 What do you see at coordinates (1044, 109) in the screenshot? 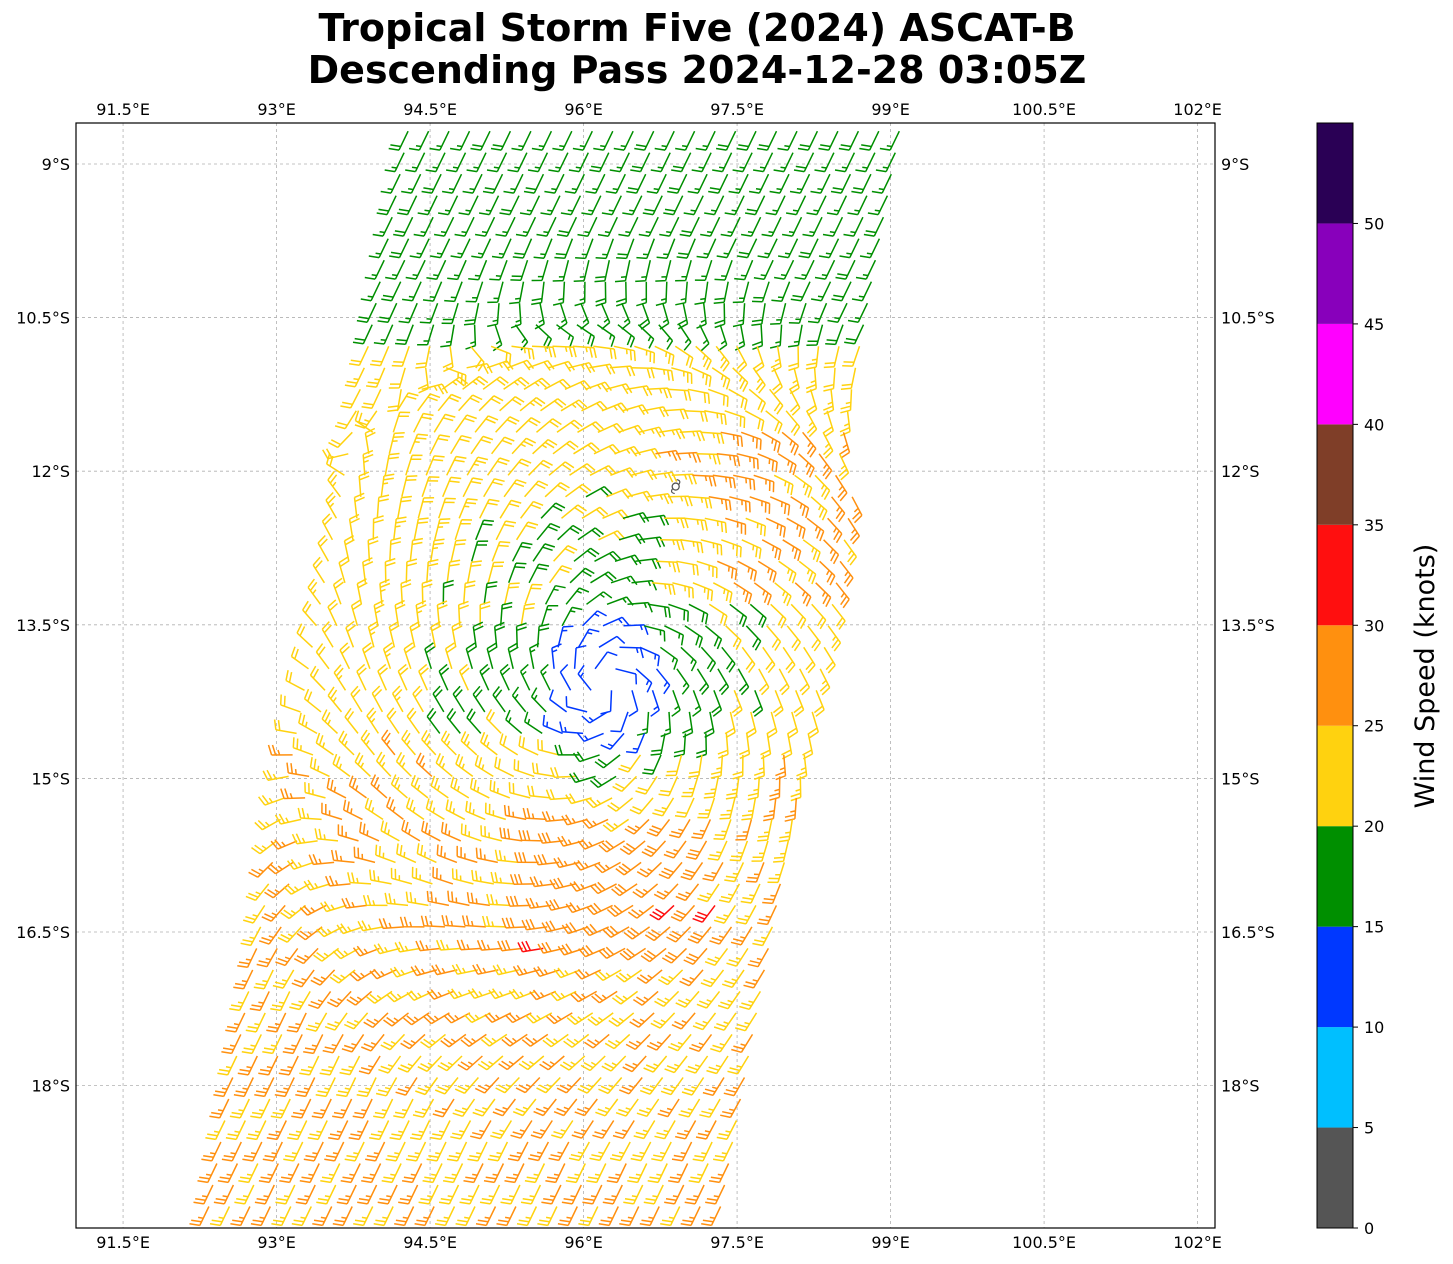
I see `x-tick-label-top: 100.5°E` at bounding box center [1044, 109].